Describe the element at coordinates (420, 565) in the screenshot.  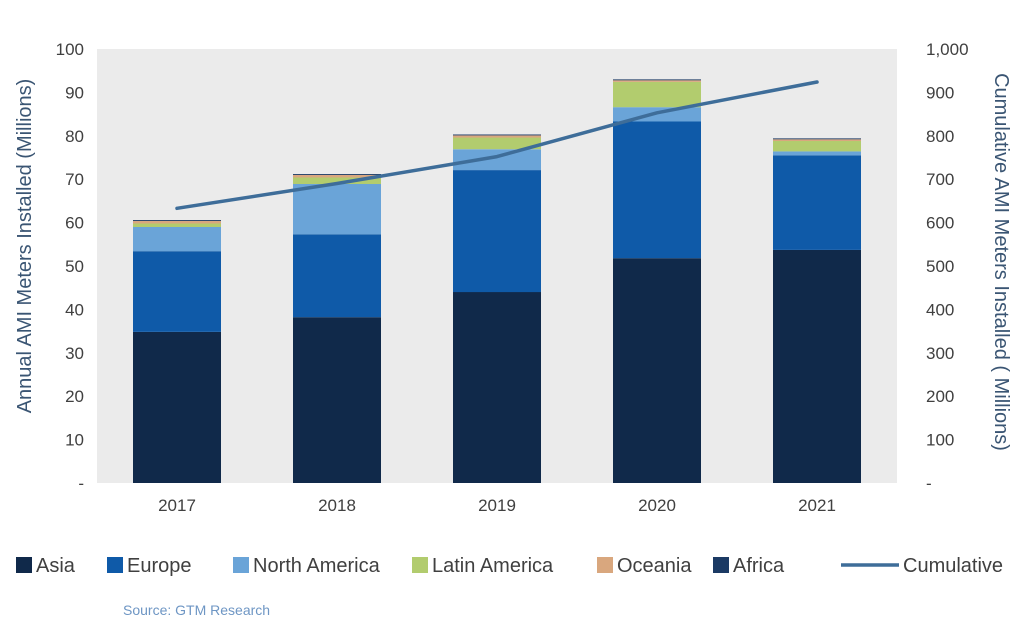
I see `legend-swatch-latin-america` at that location.